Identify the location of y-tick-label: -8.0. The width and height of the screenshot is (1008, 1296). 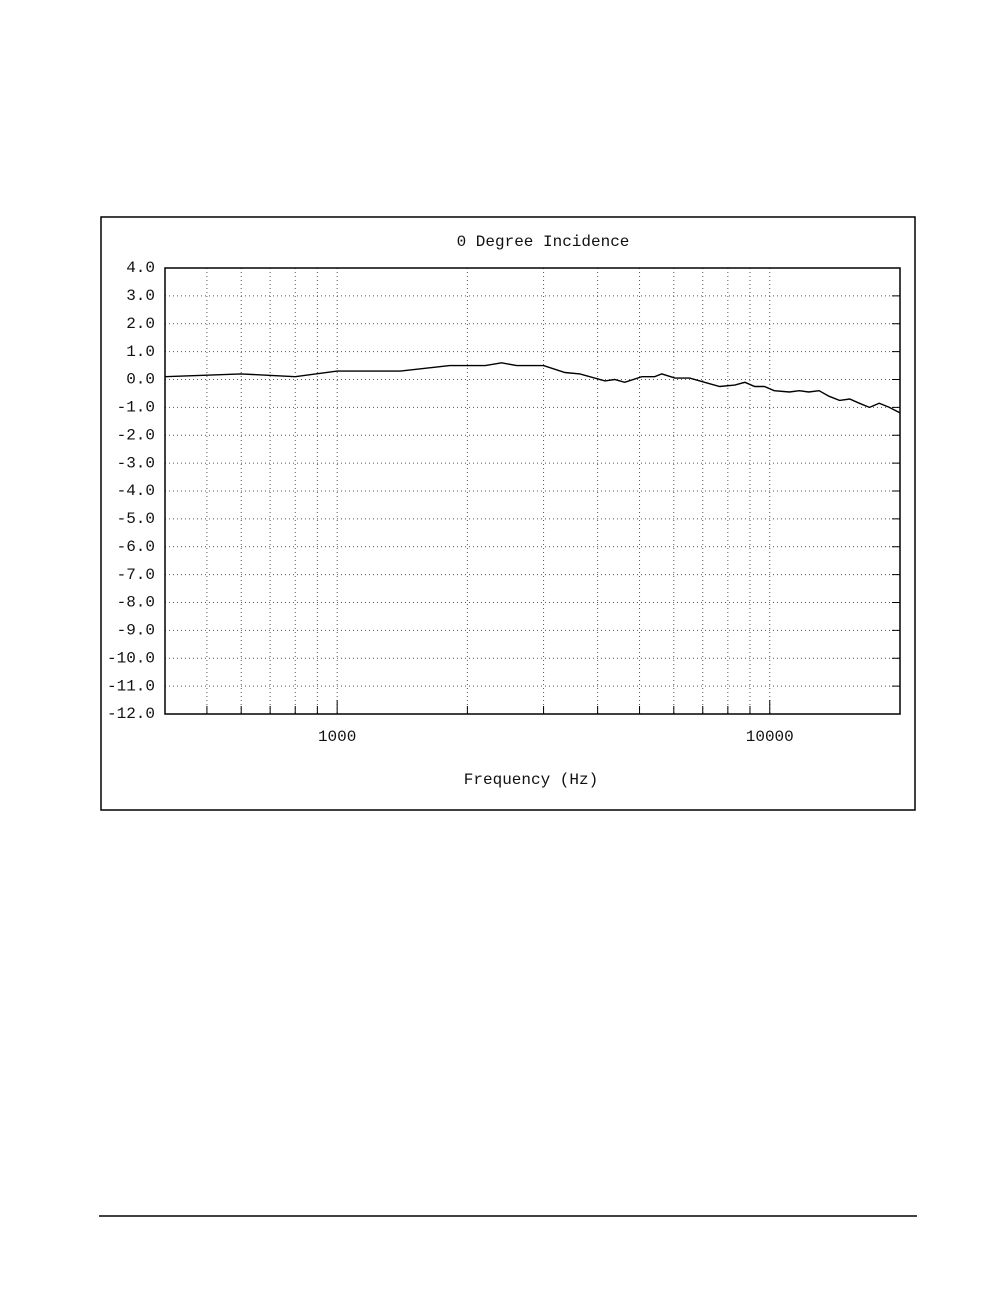
(136, 603).